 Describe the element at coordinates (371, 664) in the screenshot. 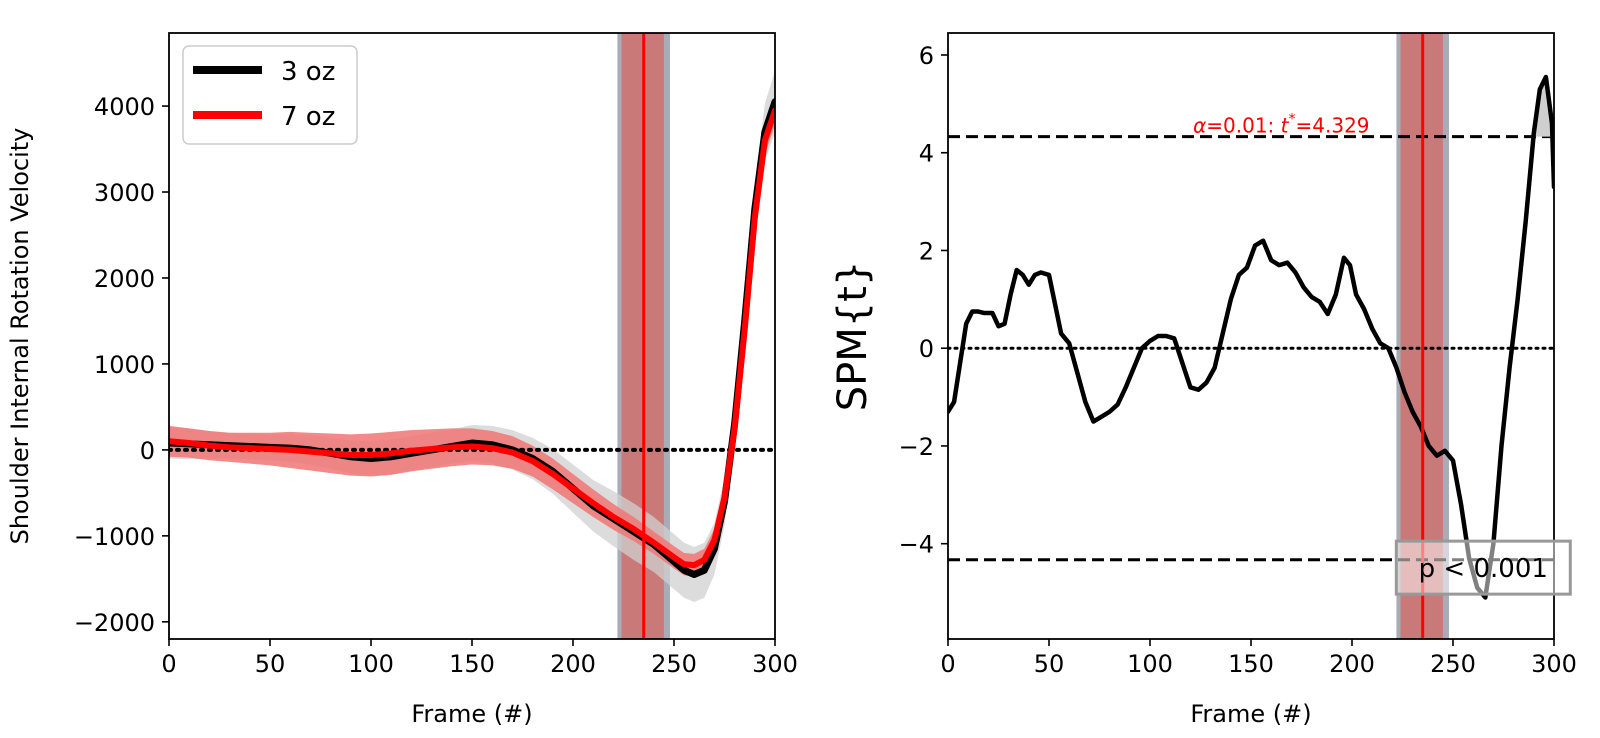

I see `left-x-tick-label: 100` at that location.